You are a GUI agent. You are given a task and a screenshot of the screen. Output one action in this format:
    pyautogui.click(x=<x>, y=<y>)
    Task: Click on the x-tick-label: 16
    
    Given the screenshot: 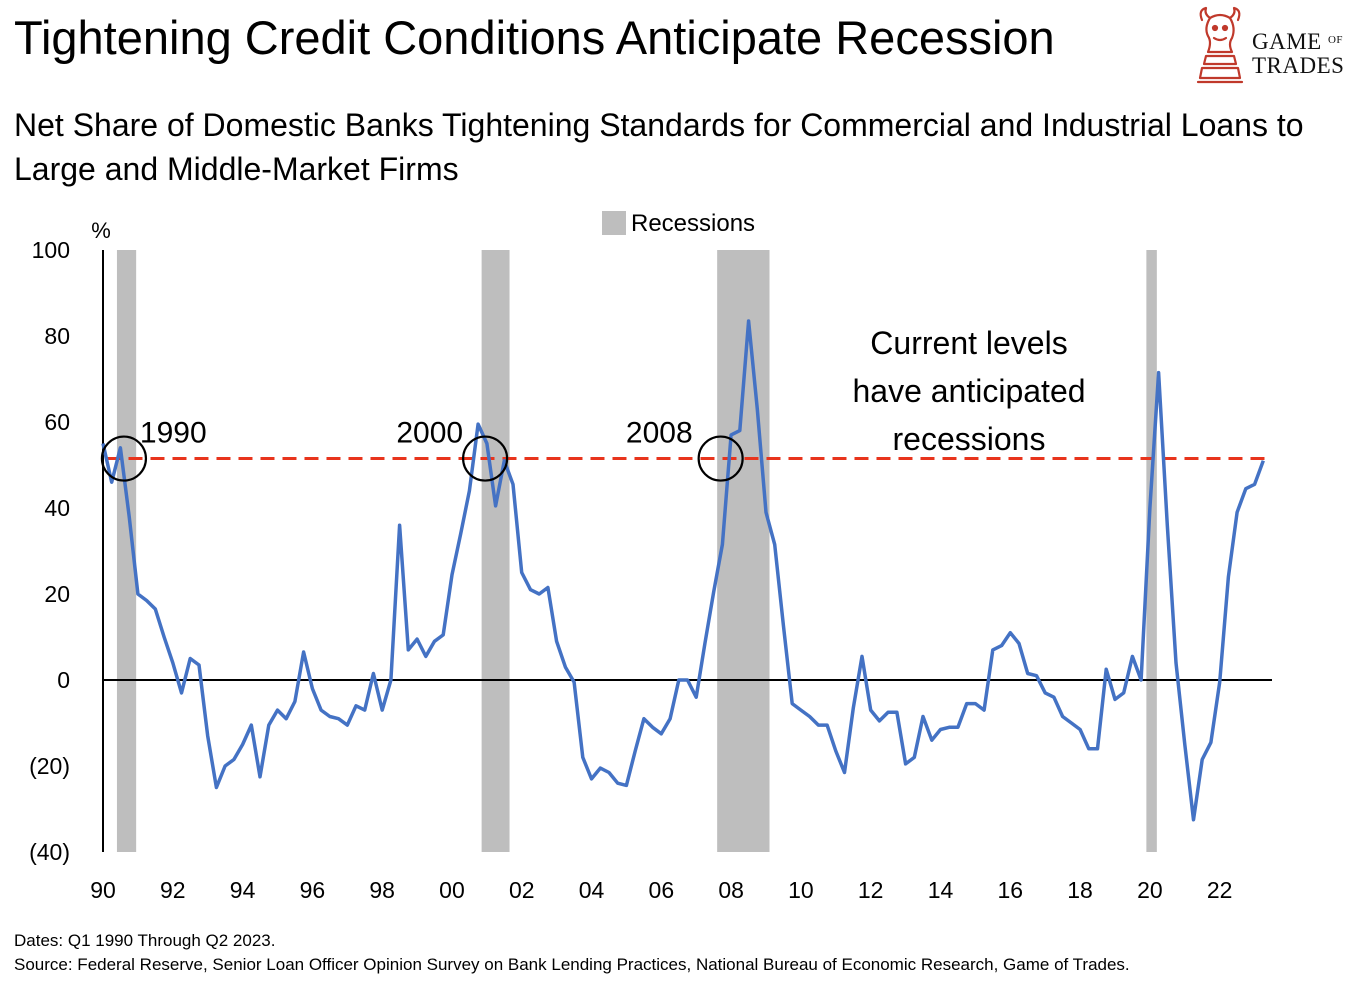 What is the action you would take?
    pyautogui.click(x=1010, y=890)
    